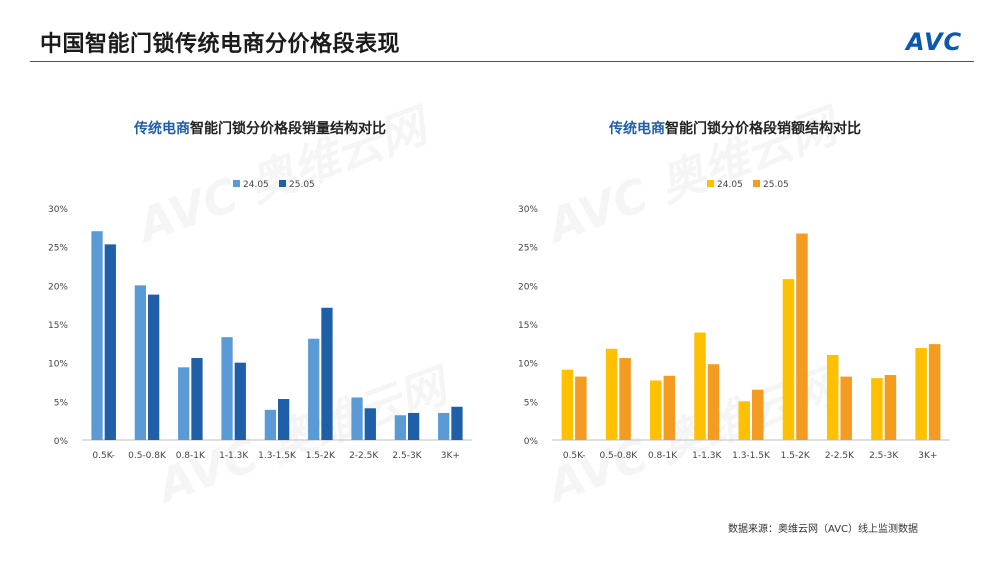 The width and height of the screenshot is (1000, 562). Describe the element at coordinates (823, 529) in the screenshot. I see `data-source-note: 数据来源：奥维云网（AVC）线上监测数据` at that location.